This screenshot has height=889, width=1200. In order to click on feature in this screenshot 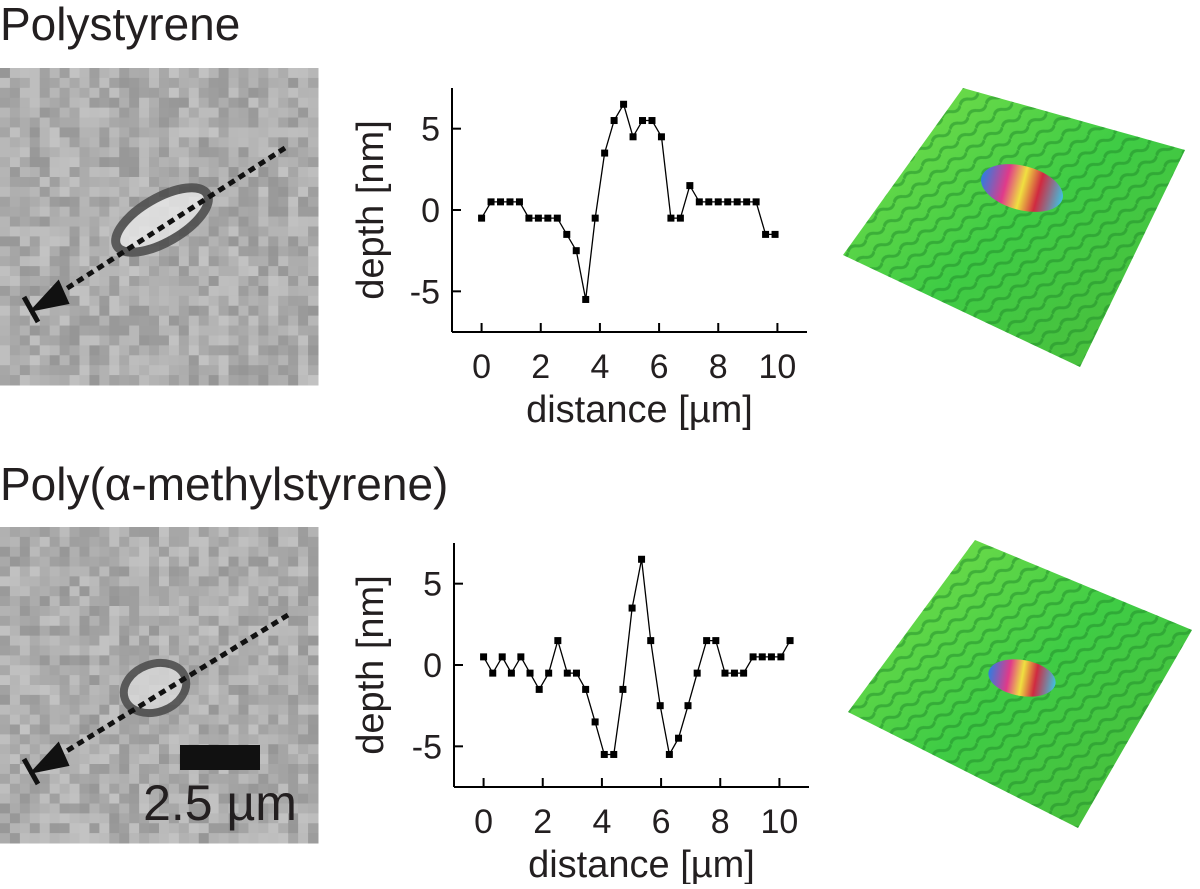, I will do `click(162, 450)`.